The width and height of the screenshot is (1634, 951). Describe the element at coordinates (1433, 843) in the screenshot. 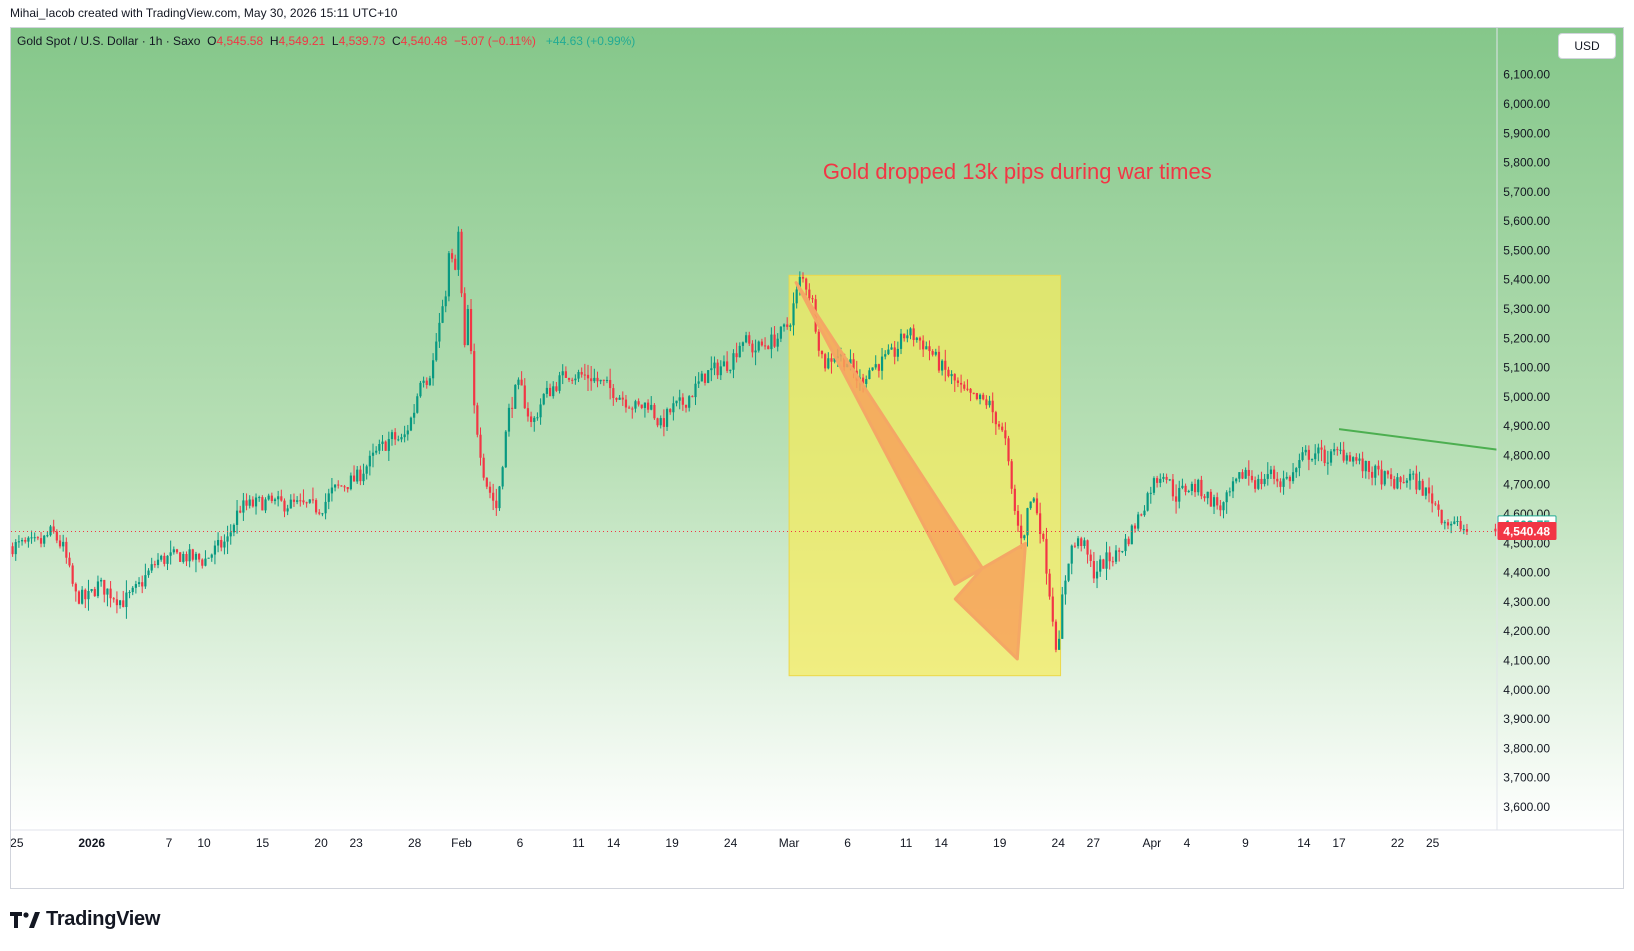

I see `time-tick-label: 25` at that location.